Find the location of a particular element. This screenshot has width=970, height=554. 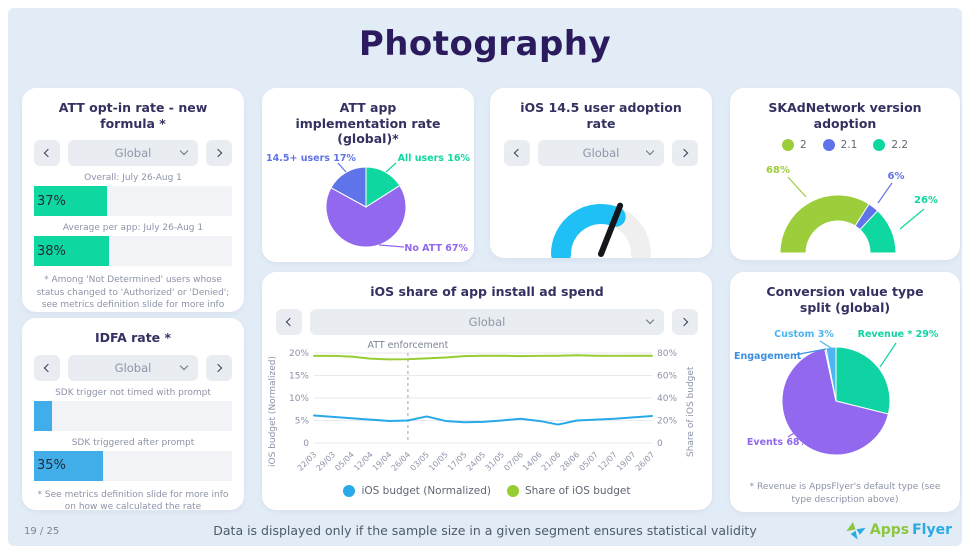

page-number: 19 / 25 is located at coordinates (42, 531).